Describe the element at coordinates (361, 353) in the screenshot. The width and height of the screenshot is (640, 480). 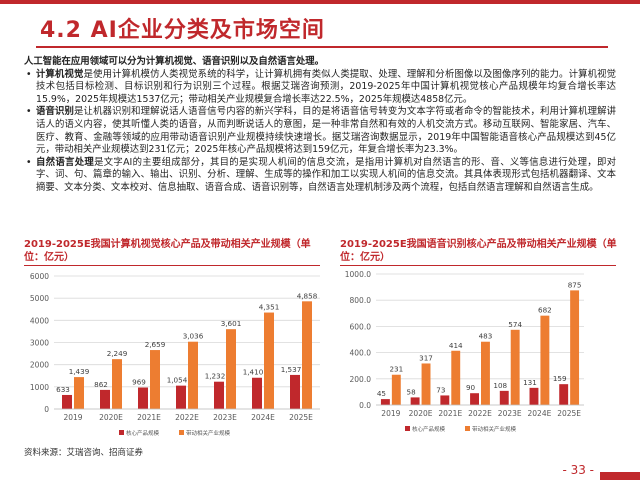
I see `y-tick-label: 400.0` at that location.